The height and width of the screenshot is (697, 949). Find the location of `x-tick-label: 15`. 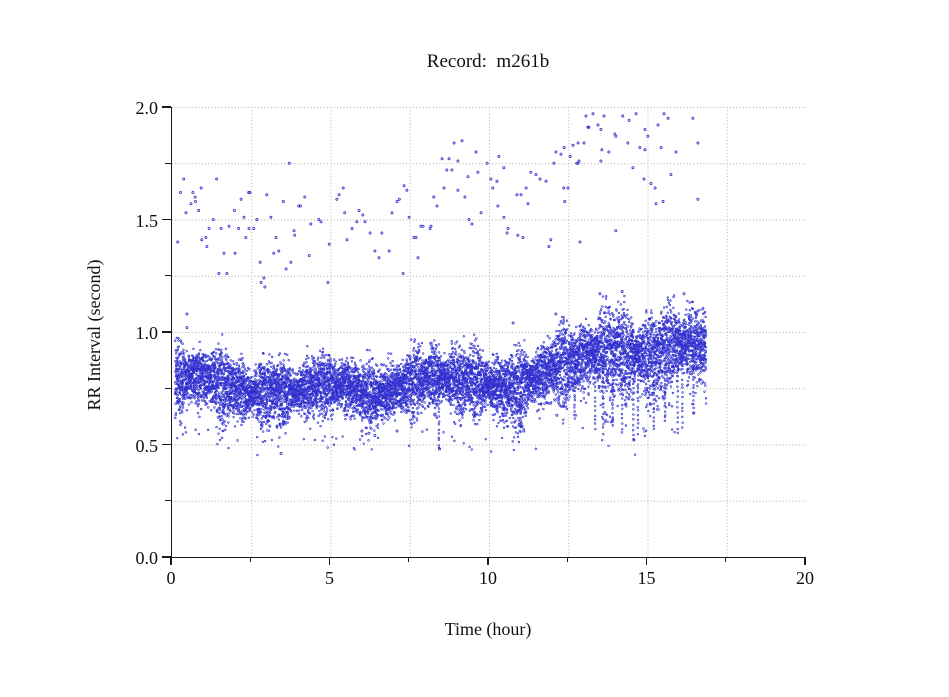

x-tick-label: 15 is located at coordinates (646, 578).